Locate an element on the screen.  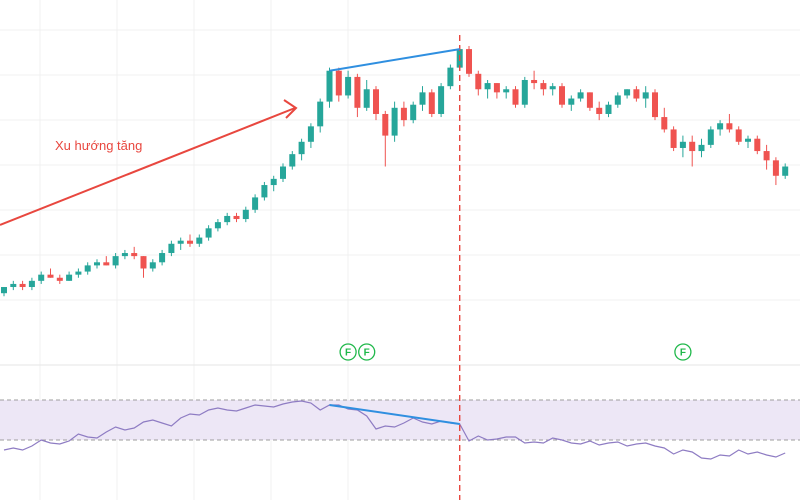
rsi-band is located at coordinates (400, 420).